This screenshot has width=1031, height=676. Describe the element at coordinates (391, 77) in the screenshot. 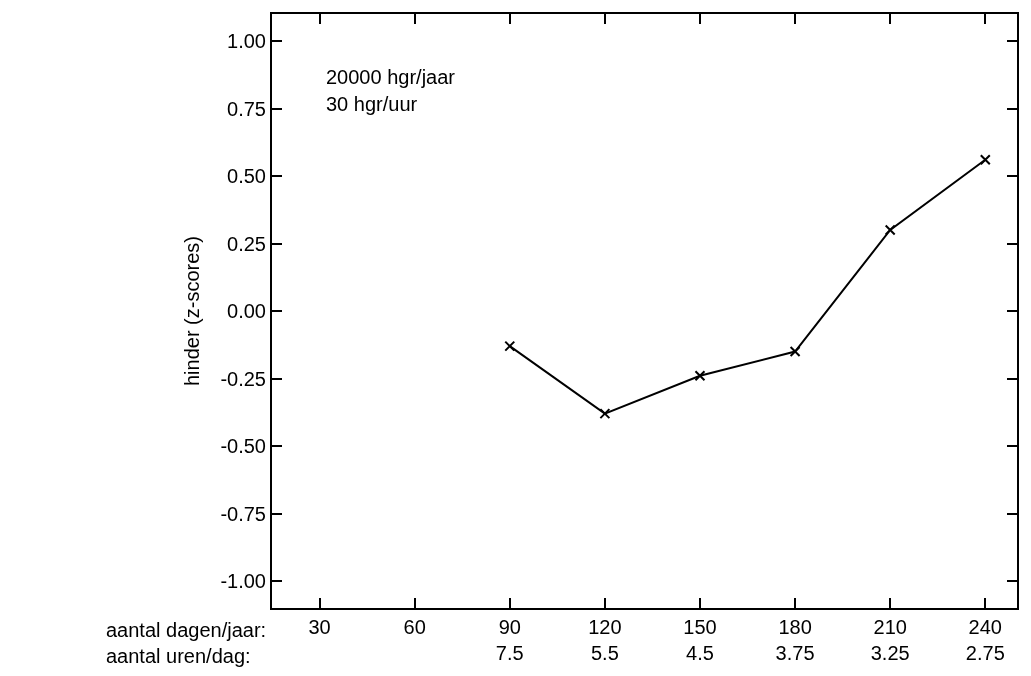

I see `annotation: 20000 hgr/jaar` at that location.